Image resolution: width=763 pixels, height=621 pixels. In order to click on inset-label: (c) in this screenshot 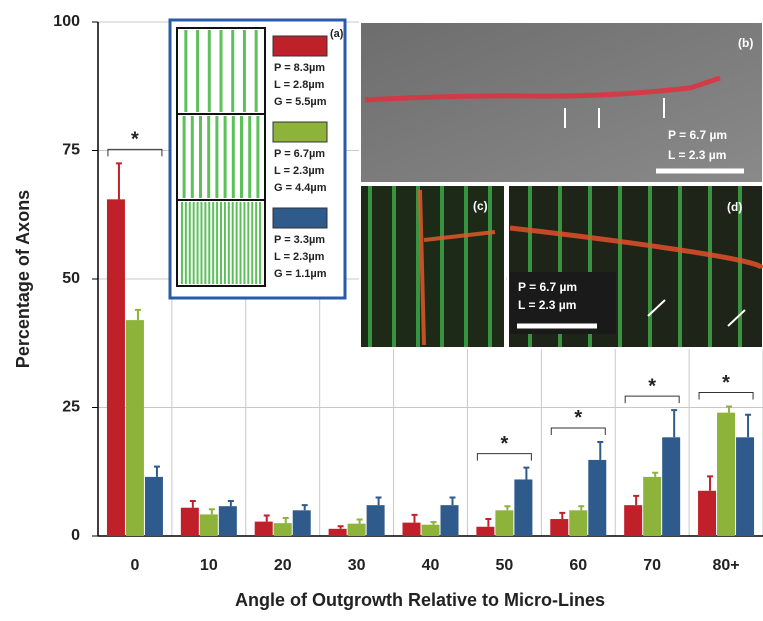, I will do `click(480, 206)`.